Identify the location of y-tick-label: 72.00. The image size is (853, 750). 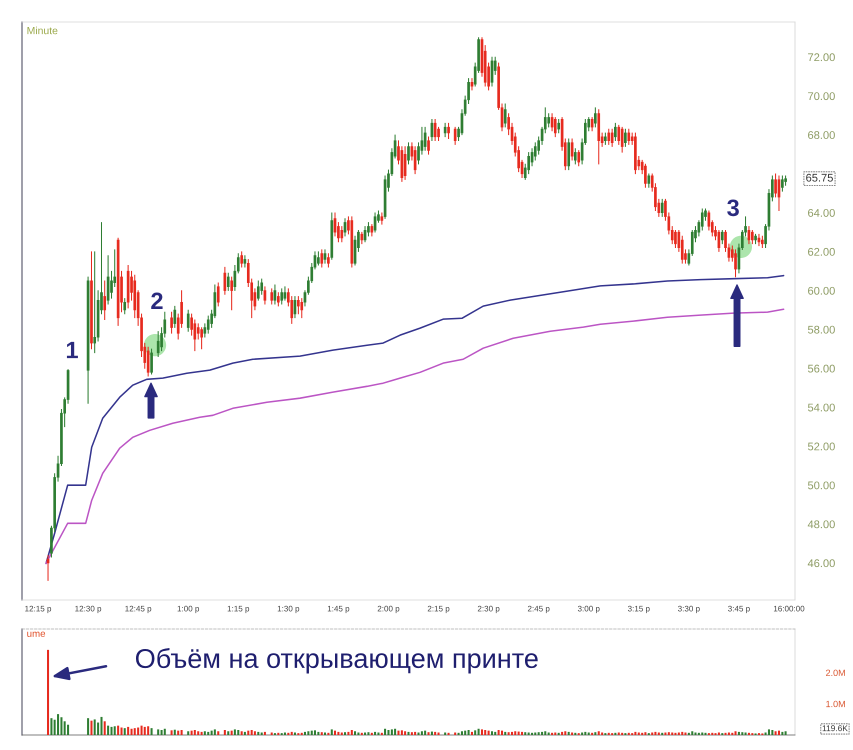
(821, 57).